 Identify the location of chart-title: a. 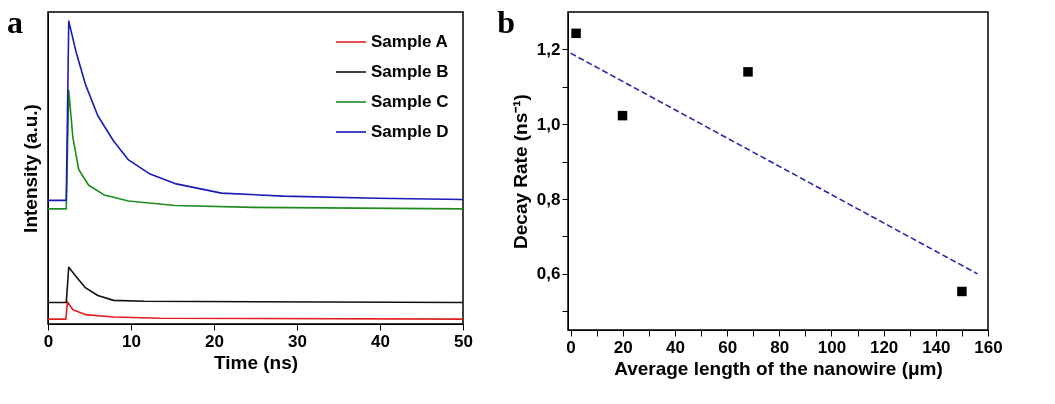
(15, 22).